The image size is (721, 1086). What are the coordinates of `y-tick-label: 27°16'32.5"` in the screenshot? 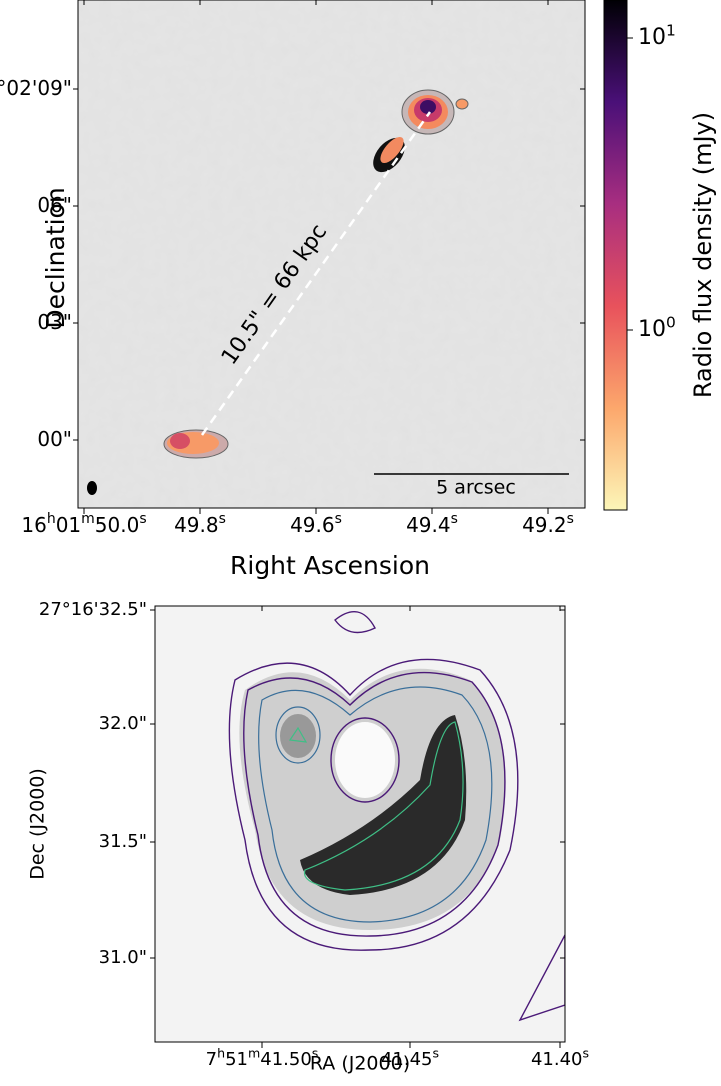 It's located at (93, 609).